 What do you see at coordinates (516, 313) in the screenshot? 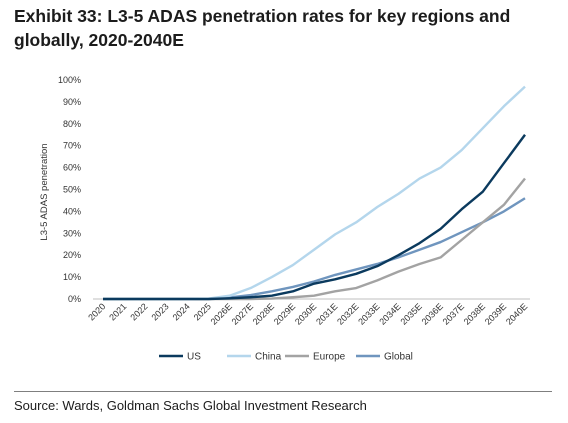
I see `x-tick-label: 2040E` at bounding box center [516, 313].